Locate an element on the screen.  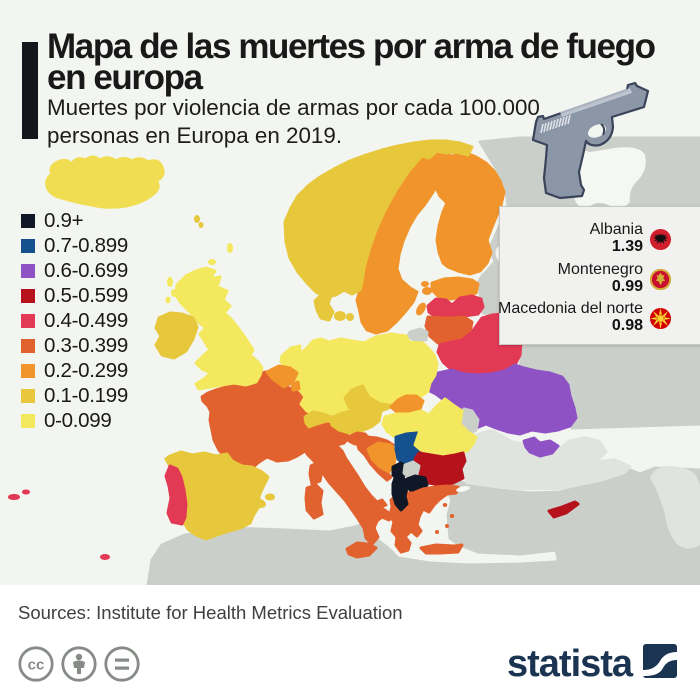
svg-text: cc is located at coordinates (36, 665).